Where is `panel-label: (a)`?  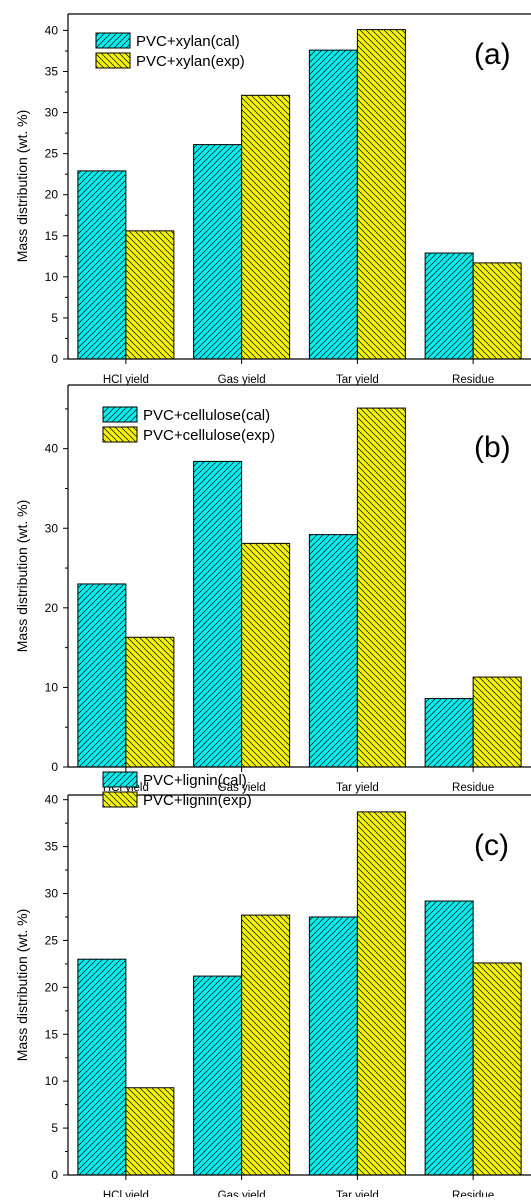 panel-label: (a) is located at coordinates (492, 54).